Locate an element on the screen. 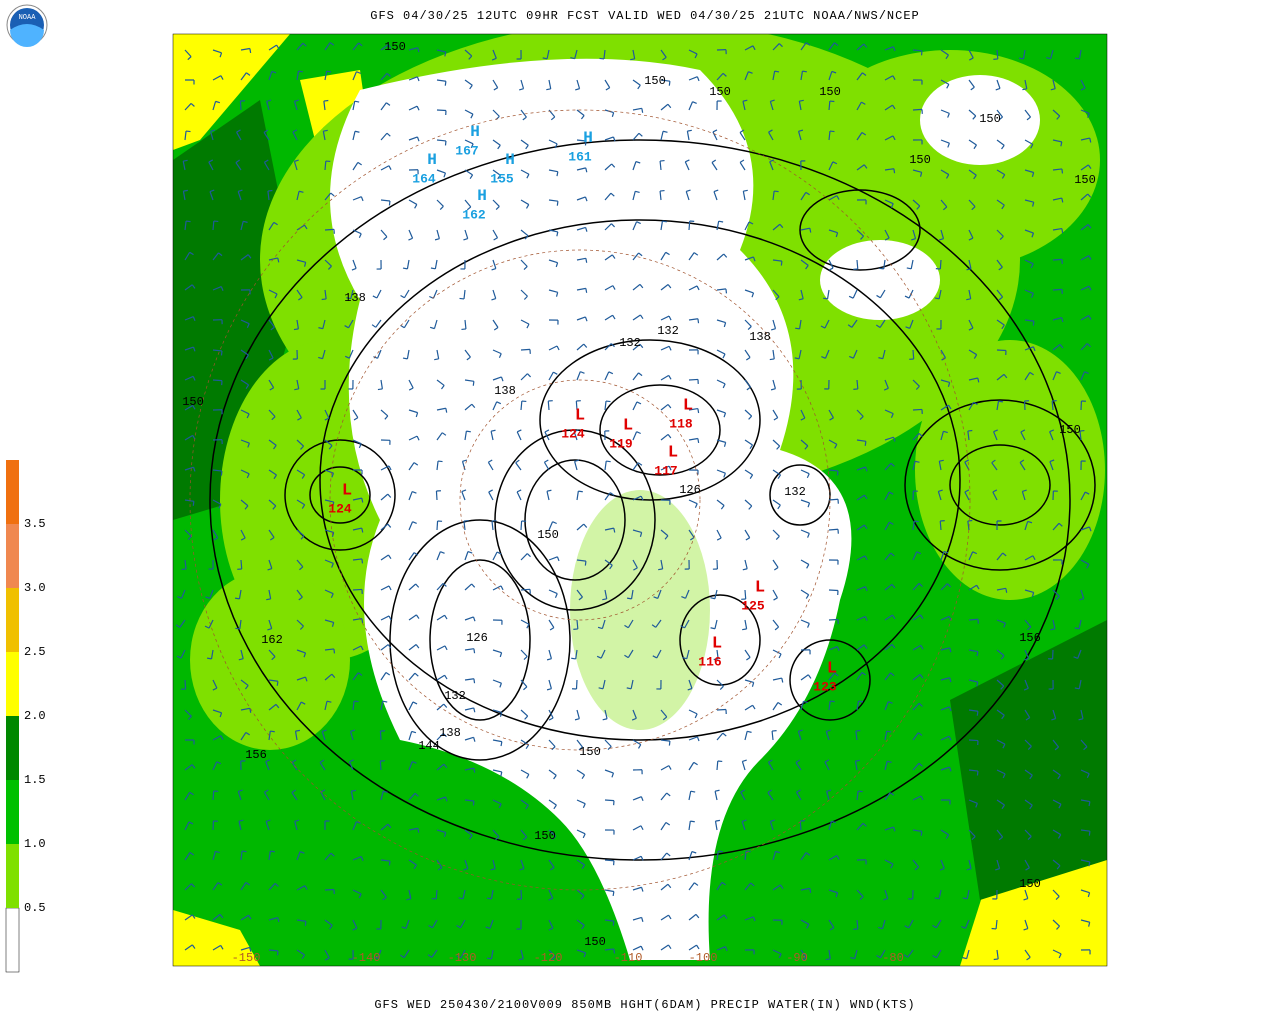 The height and width of the screenshot is (1024, 1280). high-symbol: H is located at coordinates (588, 138).